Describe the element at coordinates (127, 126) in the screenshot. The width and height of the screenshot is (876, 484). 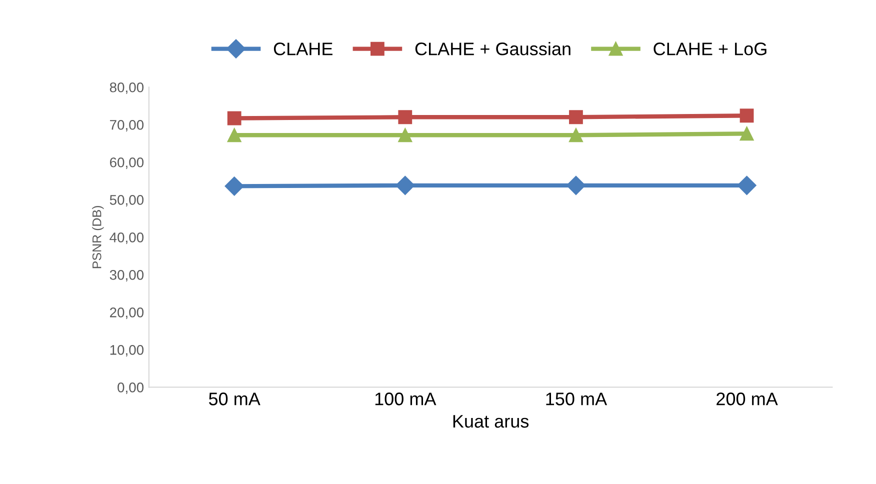
I see `y-tick-label: 70,00` at that location.